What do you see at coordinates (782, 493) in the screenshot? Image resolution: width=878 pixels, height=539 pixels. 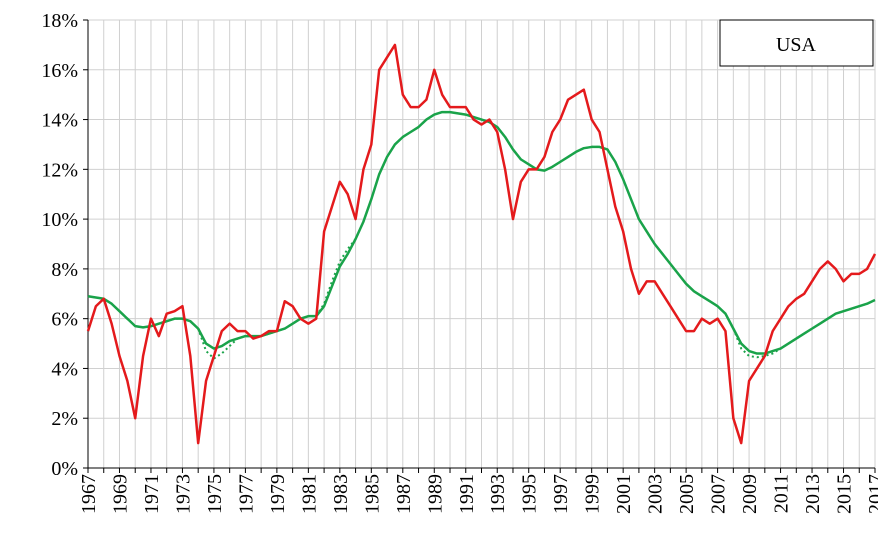 I see `x-tick-label: 2011` at bounding box center [782, 493].